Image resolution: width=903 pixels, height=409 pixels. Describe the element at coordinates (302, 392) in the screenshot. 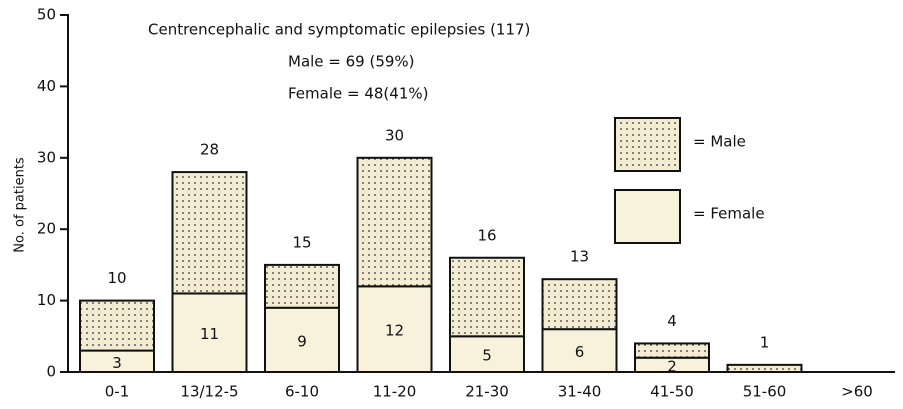

I see `x-tick-label: 6-10` at that location.